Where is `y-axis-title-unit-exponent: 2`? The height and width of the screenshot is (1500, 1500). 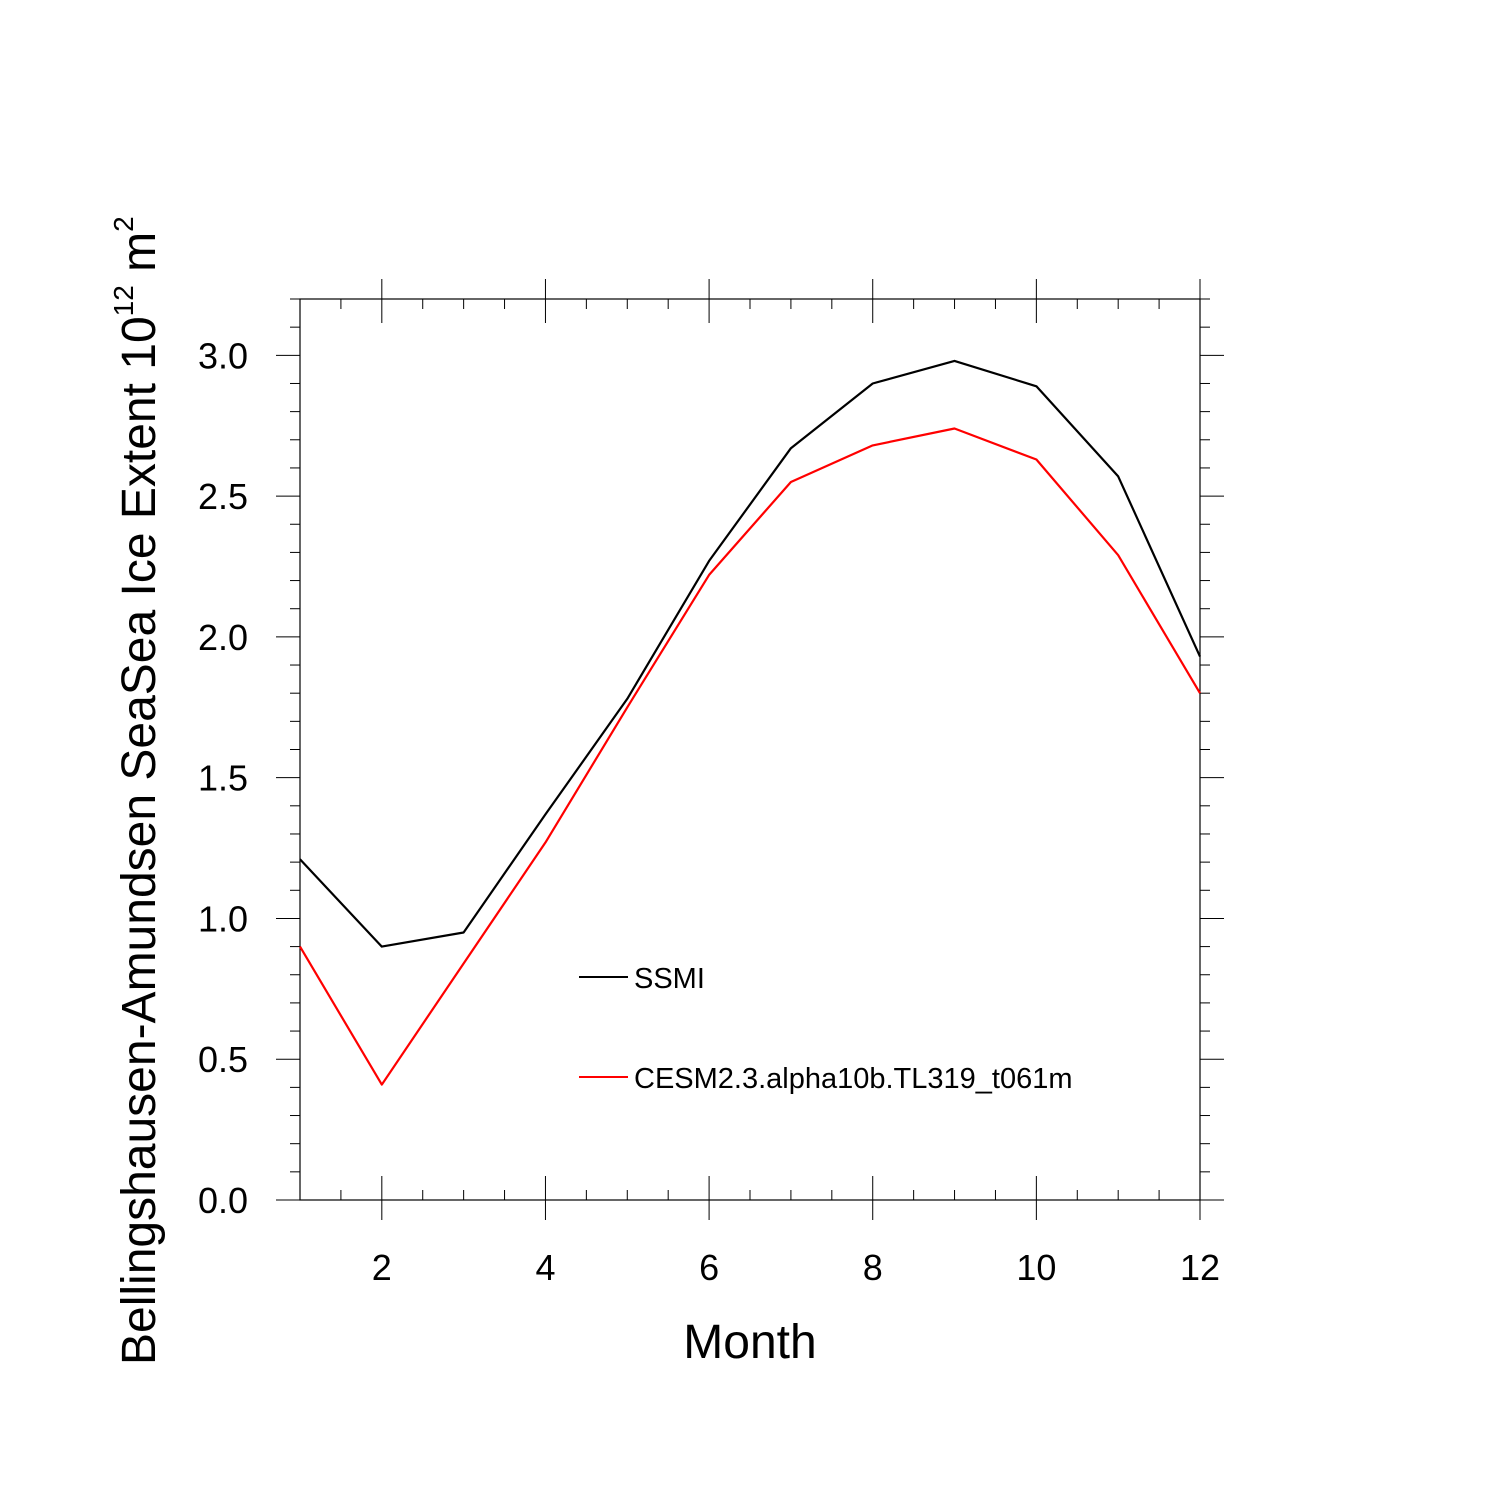 y-axis-title-unit-exponent: 2 is located at coordinates (123, 224).